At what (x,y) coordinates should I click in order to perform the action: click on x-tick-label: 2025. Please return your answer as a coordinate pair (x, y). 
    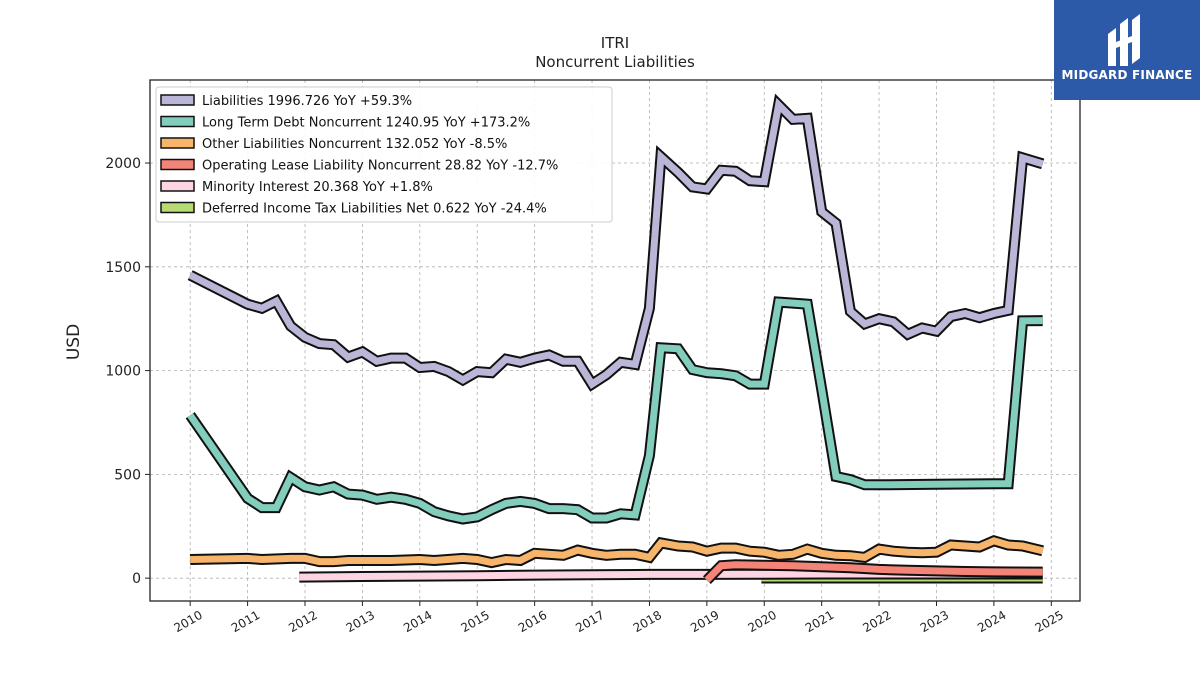
    Looking at the image, I should click on (1049, 621).